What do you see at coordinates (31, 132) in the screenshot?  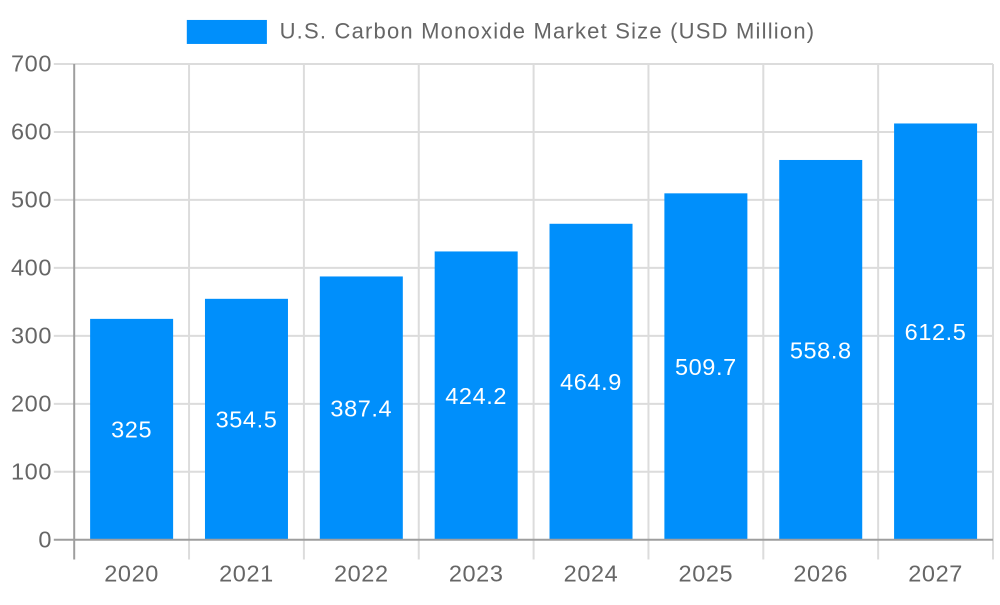 I see `svg-text: 600` at bounding box center [31, 132].